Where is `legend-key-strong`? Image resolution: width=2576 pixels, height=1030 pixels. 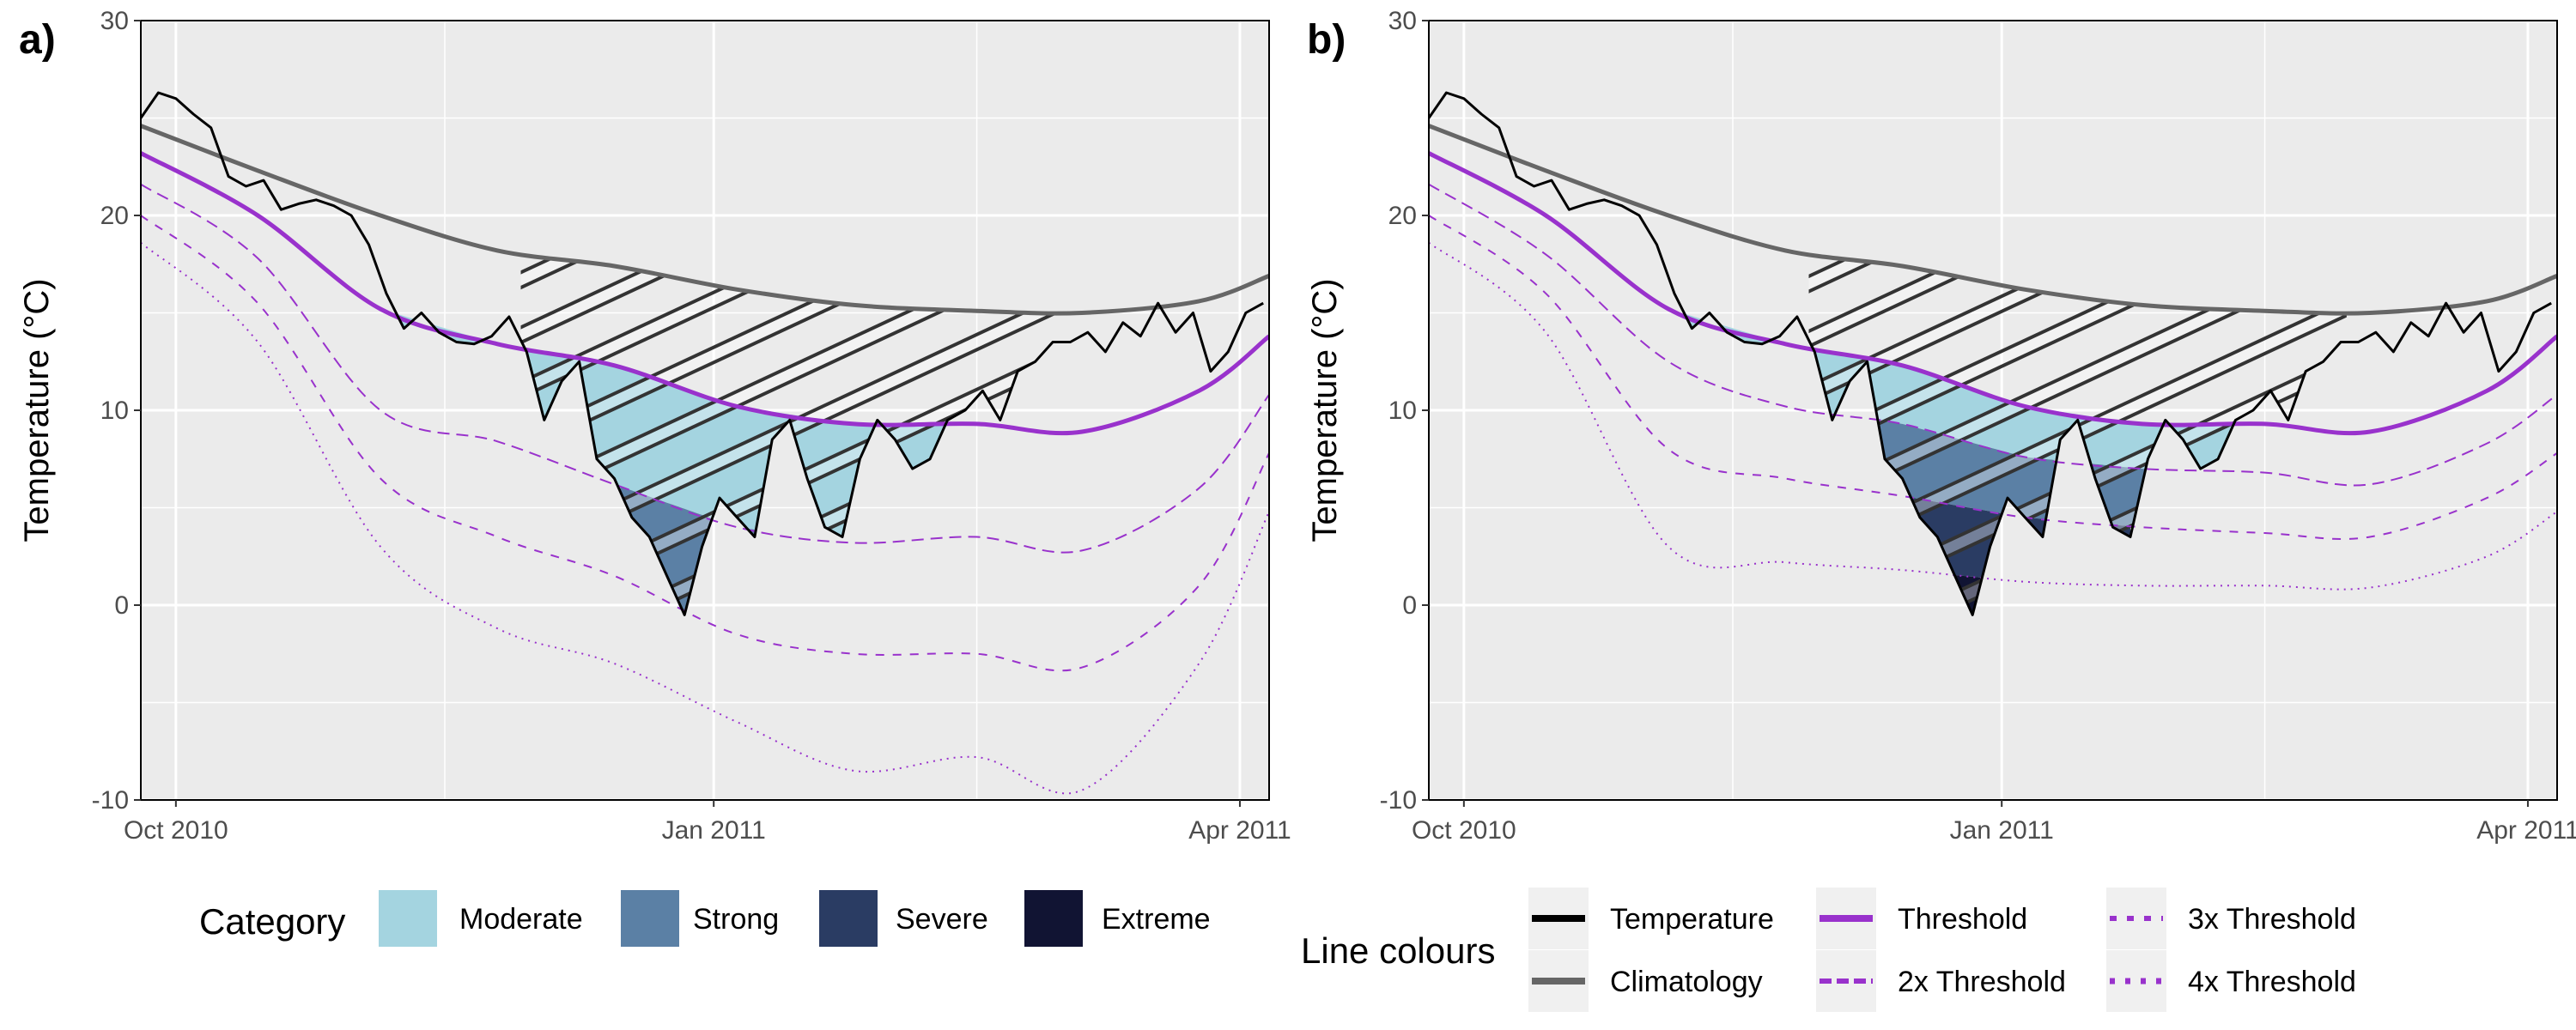 legend-key-strong is located at coordinates (650, 918).